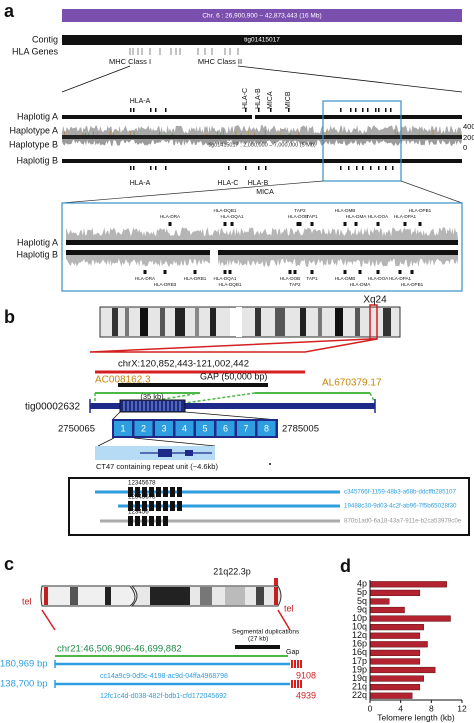 This screenshot has height=723, width=474. Describe the element at coordinates (9, 11) in the screenshot. I see `panel-label: a` at that location.